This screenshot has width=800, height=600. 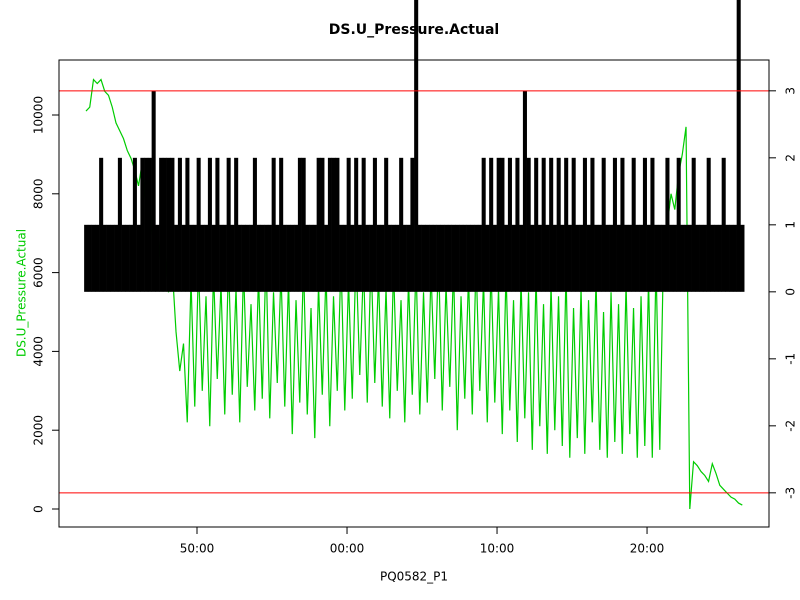 I want to click on y2-tick-label: 2, so click(x=791, y=158).